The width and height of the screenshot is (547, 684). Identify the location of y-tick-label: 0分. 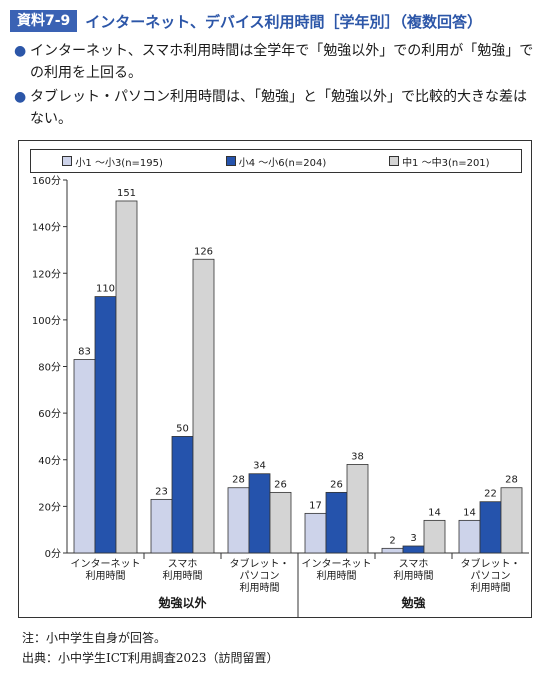
(53, 554).